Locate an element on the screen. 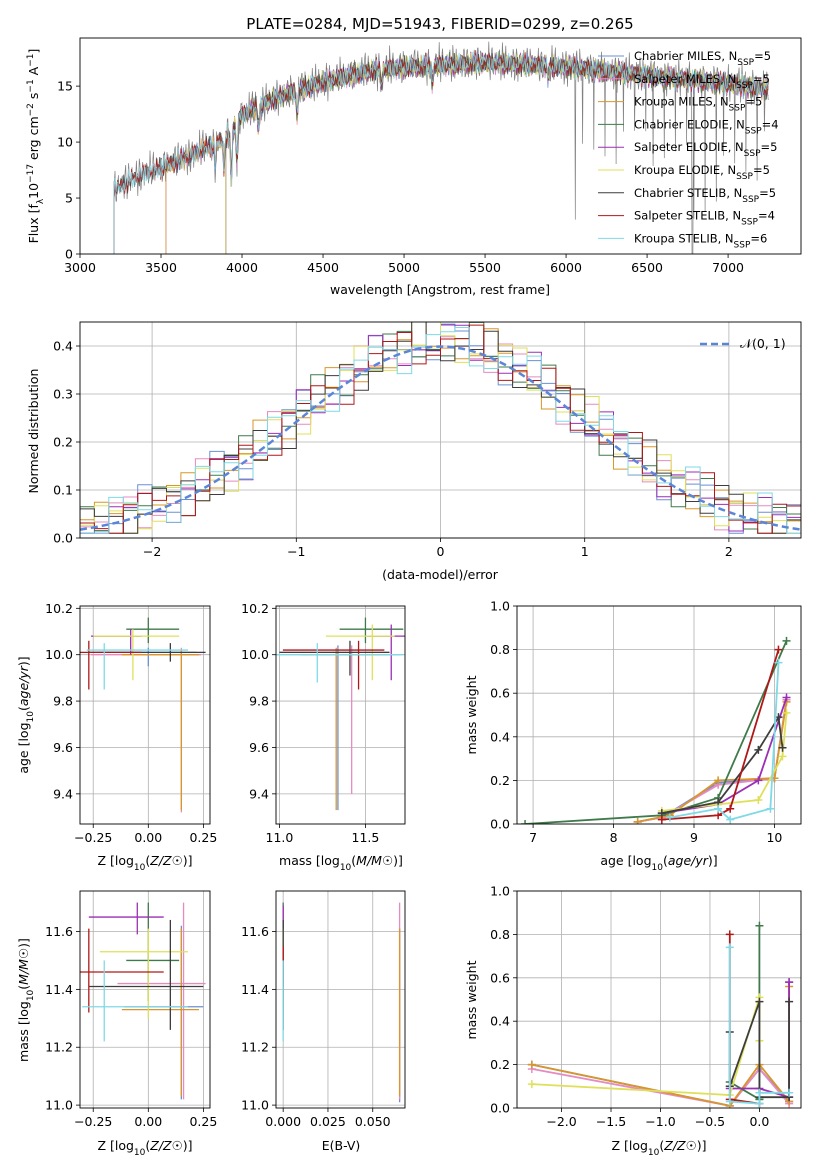 The height and width of the screenshot is (1170, 819). plot-area-mass_vs_ebv is located at coordinates (341, 1002).